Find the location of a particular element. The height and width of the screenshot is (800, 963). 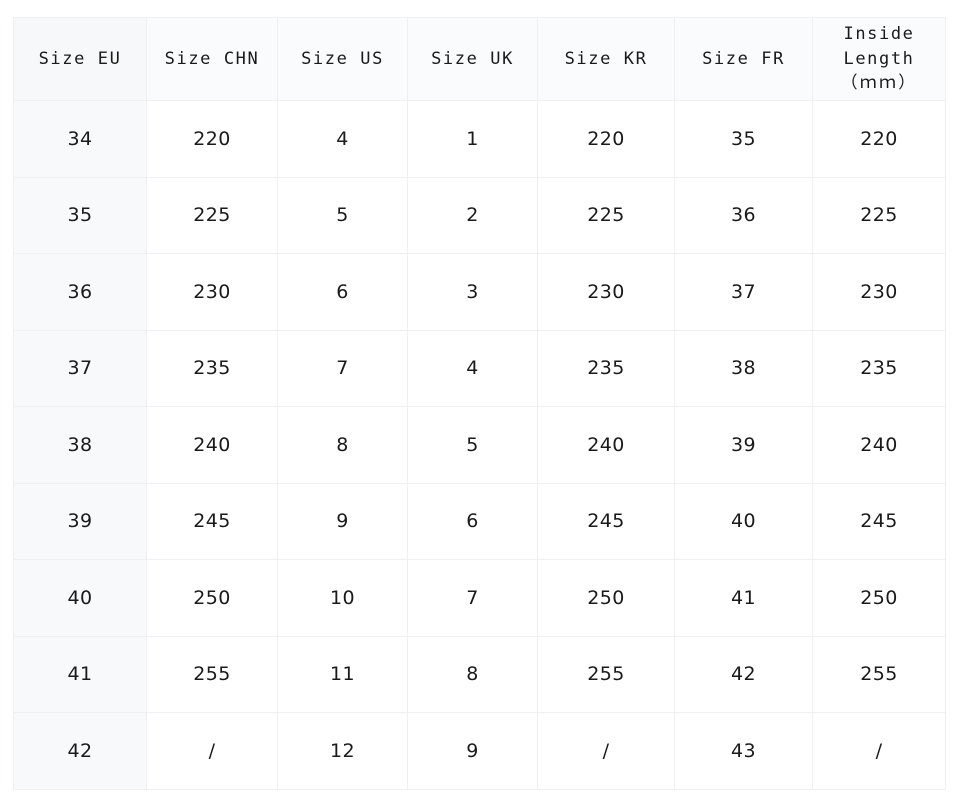

cell-size-kr: 255 is located at coordinates (606, 674).